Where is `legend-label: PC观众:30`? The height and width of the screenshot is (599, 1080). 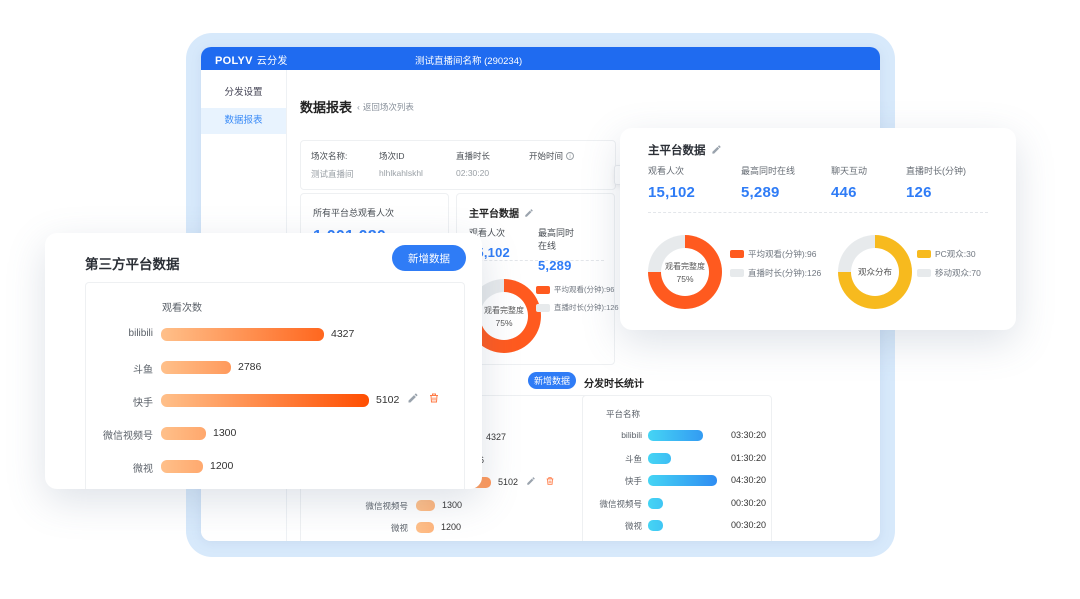
legend-label: PC观众:30 is located at coordinates (955, 254).